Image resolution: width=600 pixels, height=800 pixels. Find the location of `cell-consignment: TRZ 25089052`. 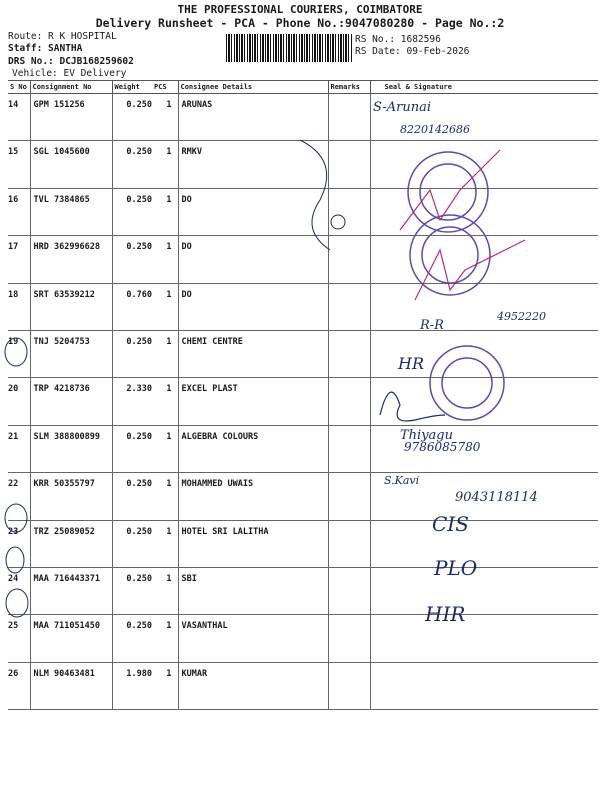

cell-consignment: TRZ 25089052 is located at coordinates (70, 544).